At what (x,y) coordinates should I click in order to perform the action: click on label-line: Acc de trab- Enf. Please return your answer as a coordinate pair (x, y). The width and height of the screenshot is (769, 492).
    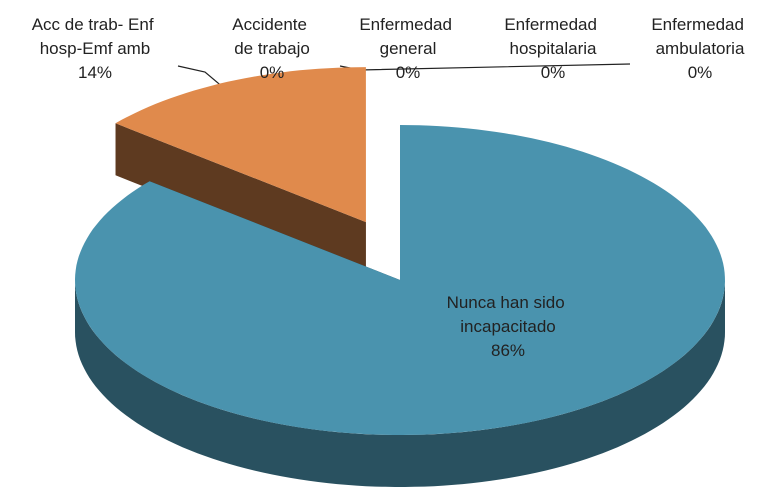
    Looking at the image, I should click on (95, 24).